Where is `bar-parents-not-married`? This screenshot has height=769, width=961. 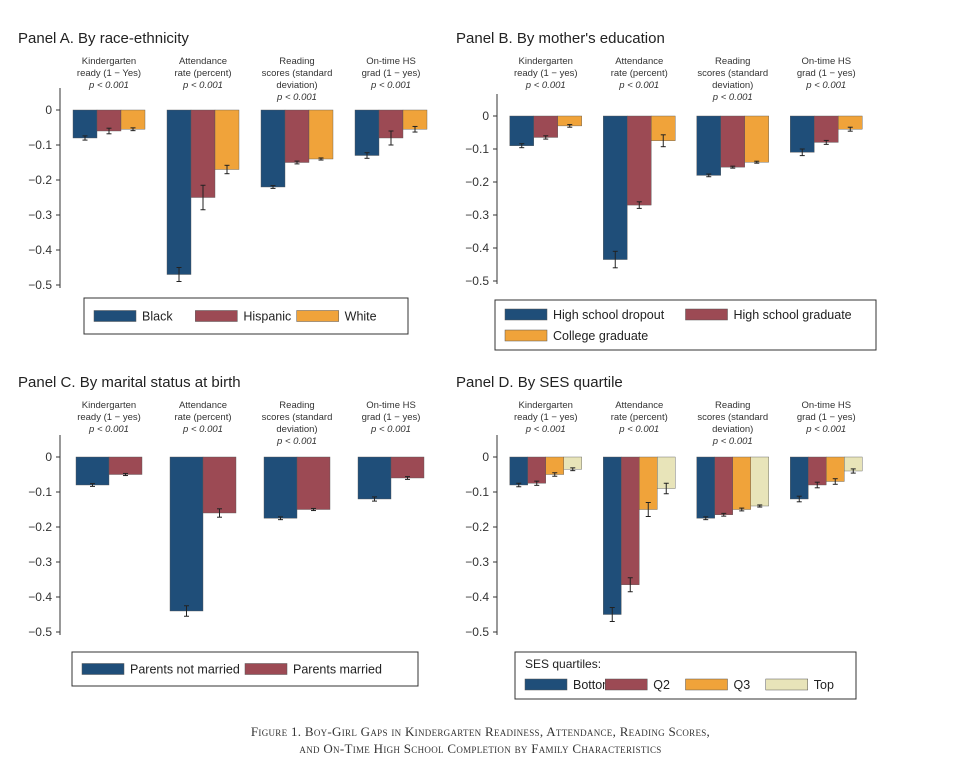
bar-parents-not-married is located at coordinates (374, 478).